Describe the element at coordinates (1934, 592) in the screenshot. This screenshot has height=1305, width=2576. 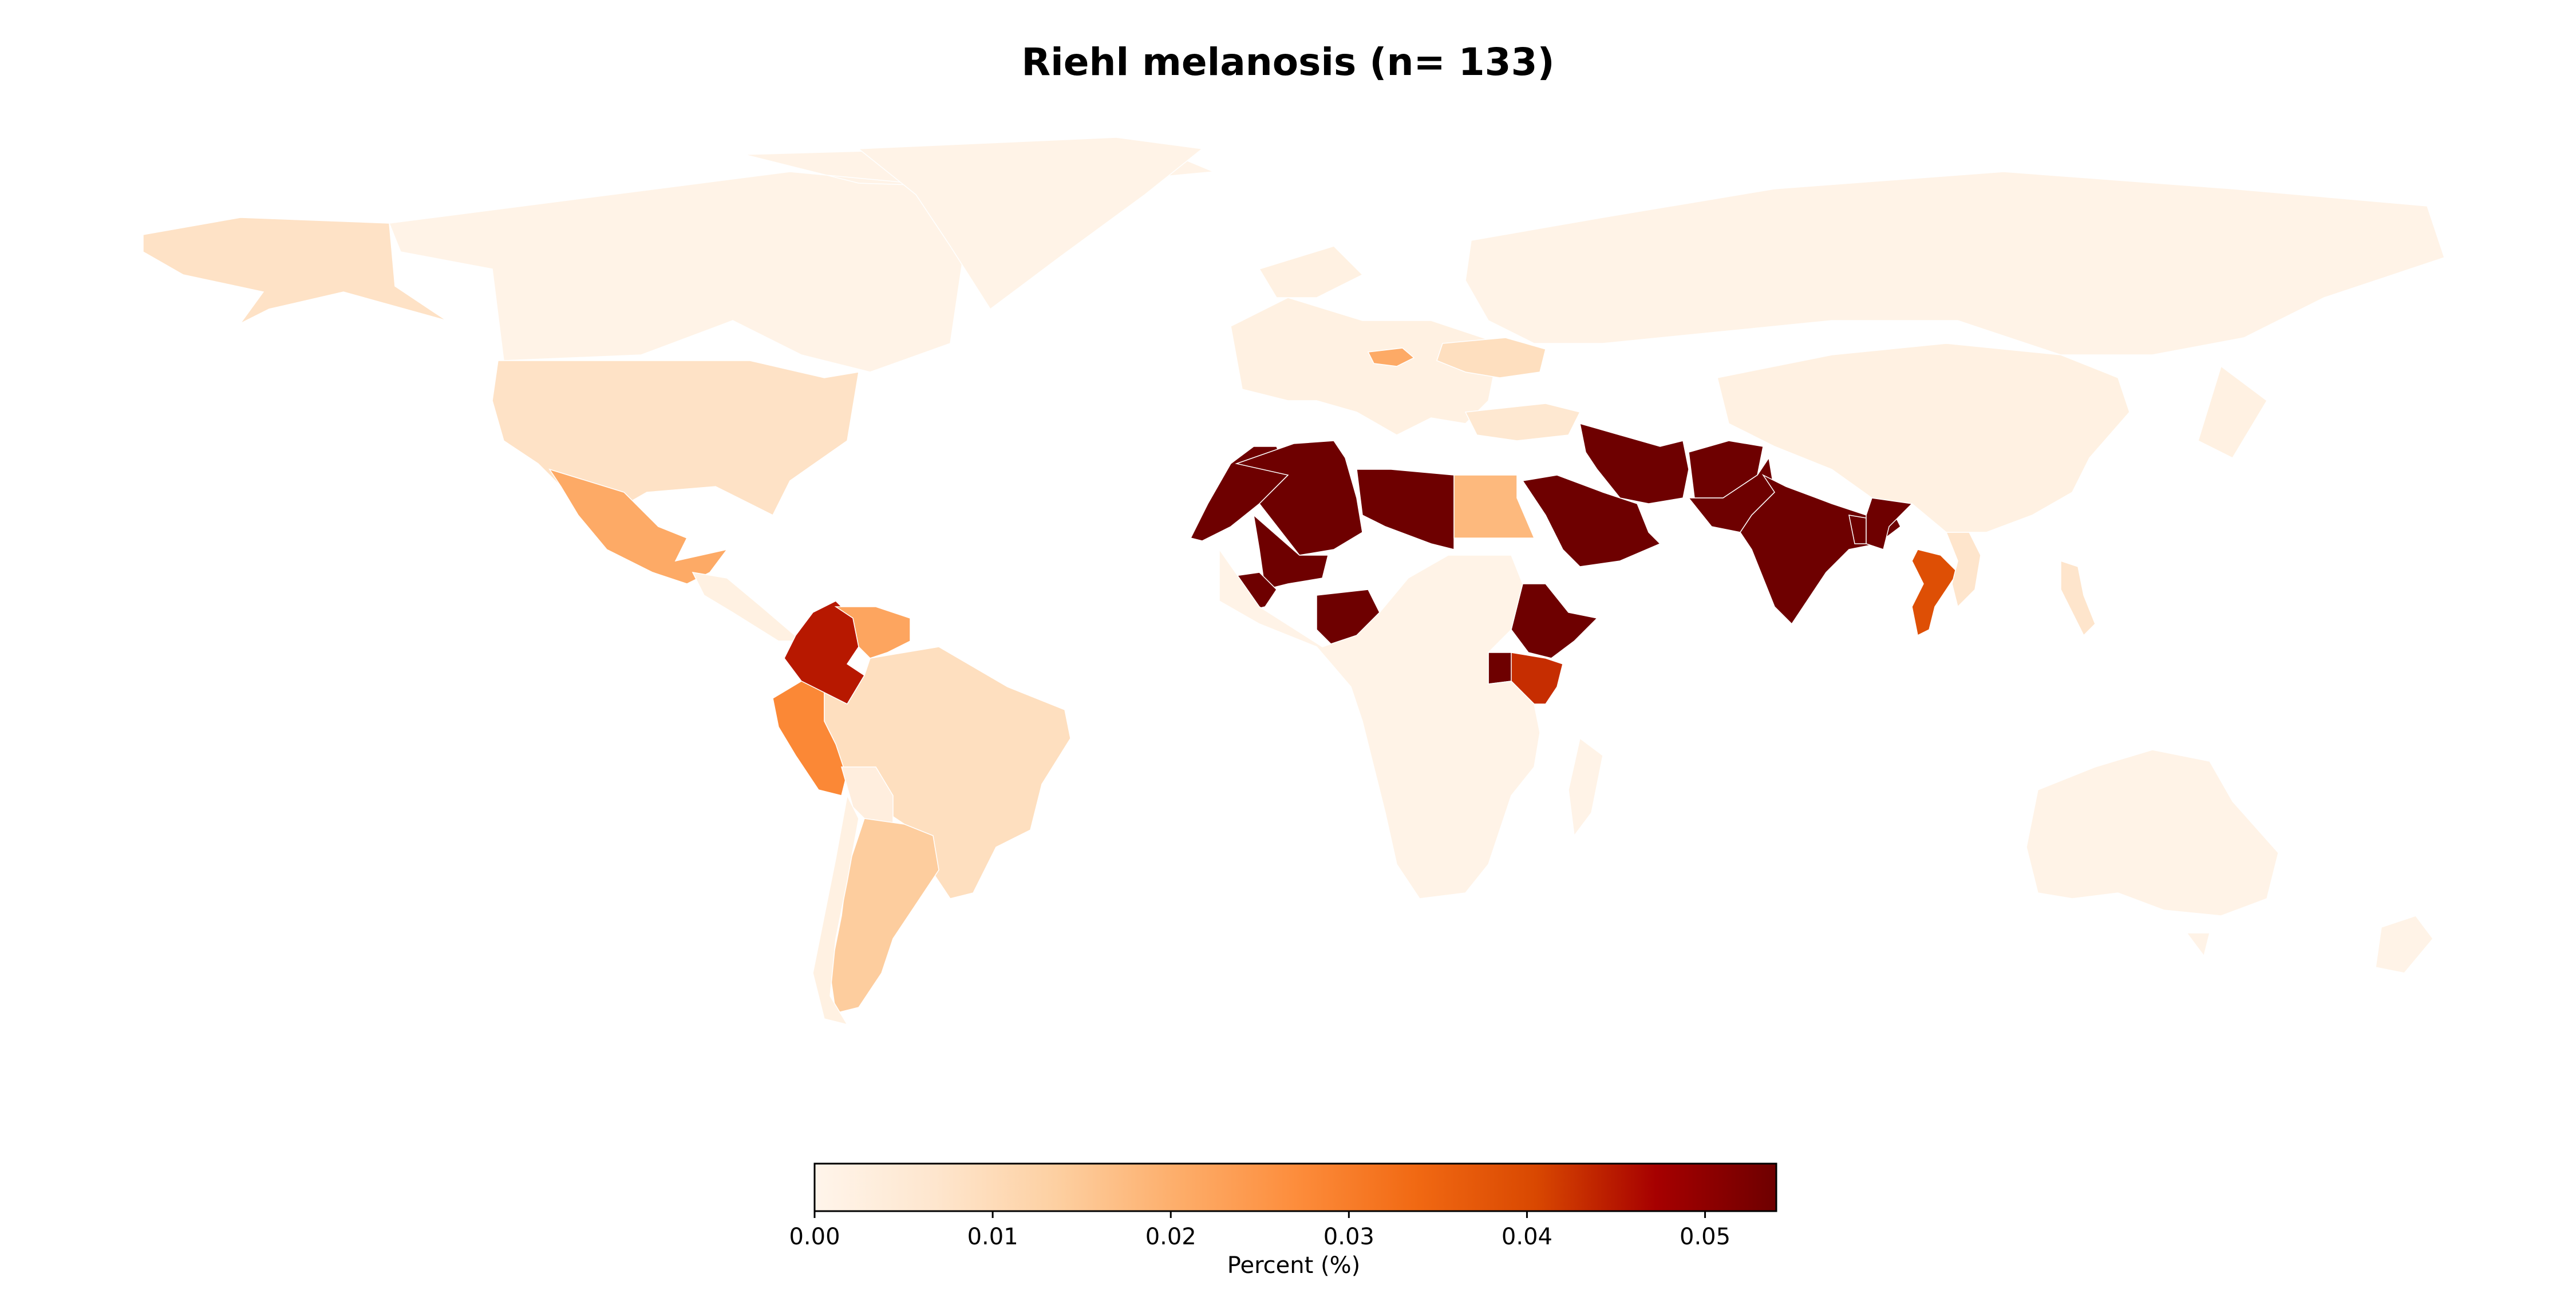
I see `region-thailand` at that location.